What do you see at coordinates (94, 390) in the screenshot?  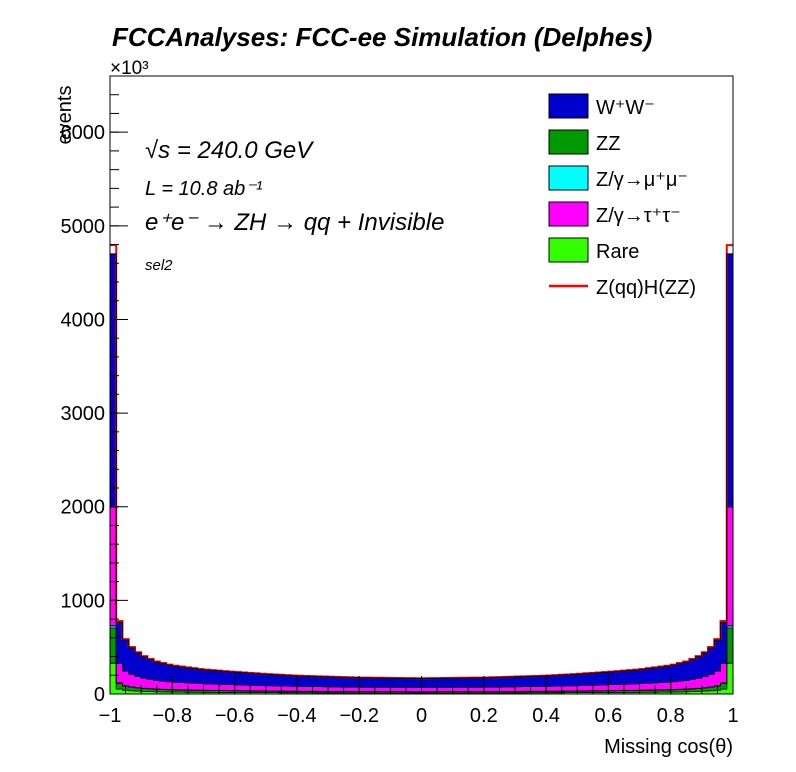 I see `y-axis: 0 1000 2000 3000 4000 5000 6000` at bounding box center [94, 390].